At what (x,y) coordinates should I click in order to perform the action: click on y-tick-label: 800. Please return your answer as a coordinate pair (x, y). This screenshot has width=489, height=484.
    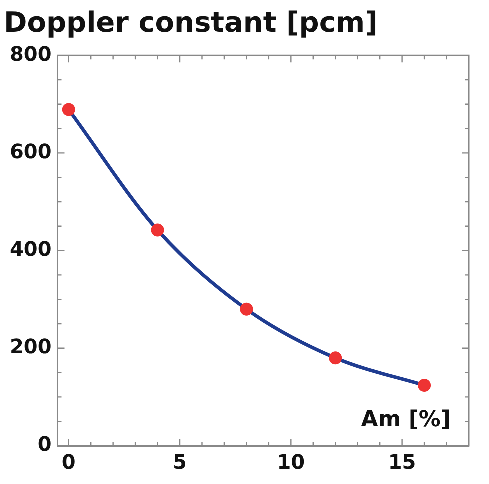
    Looking at the image, I should click on (31, 54).